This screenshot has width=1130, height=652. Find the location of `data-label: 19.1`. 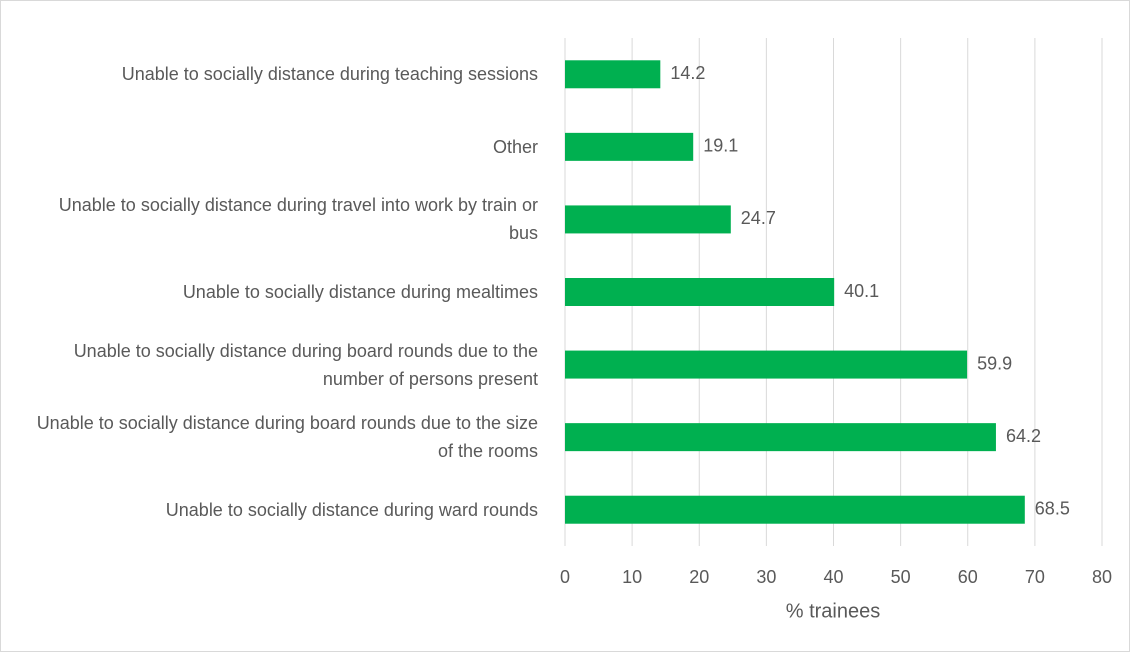

data-label: 19.1 is located at coordinates (720, 146).